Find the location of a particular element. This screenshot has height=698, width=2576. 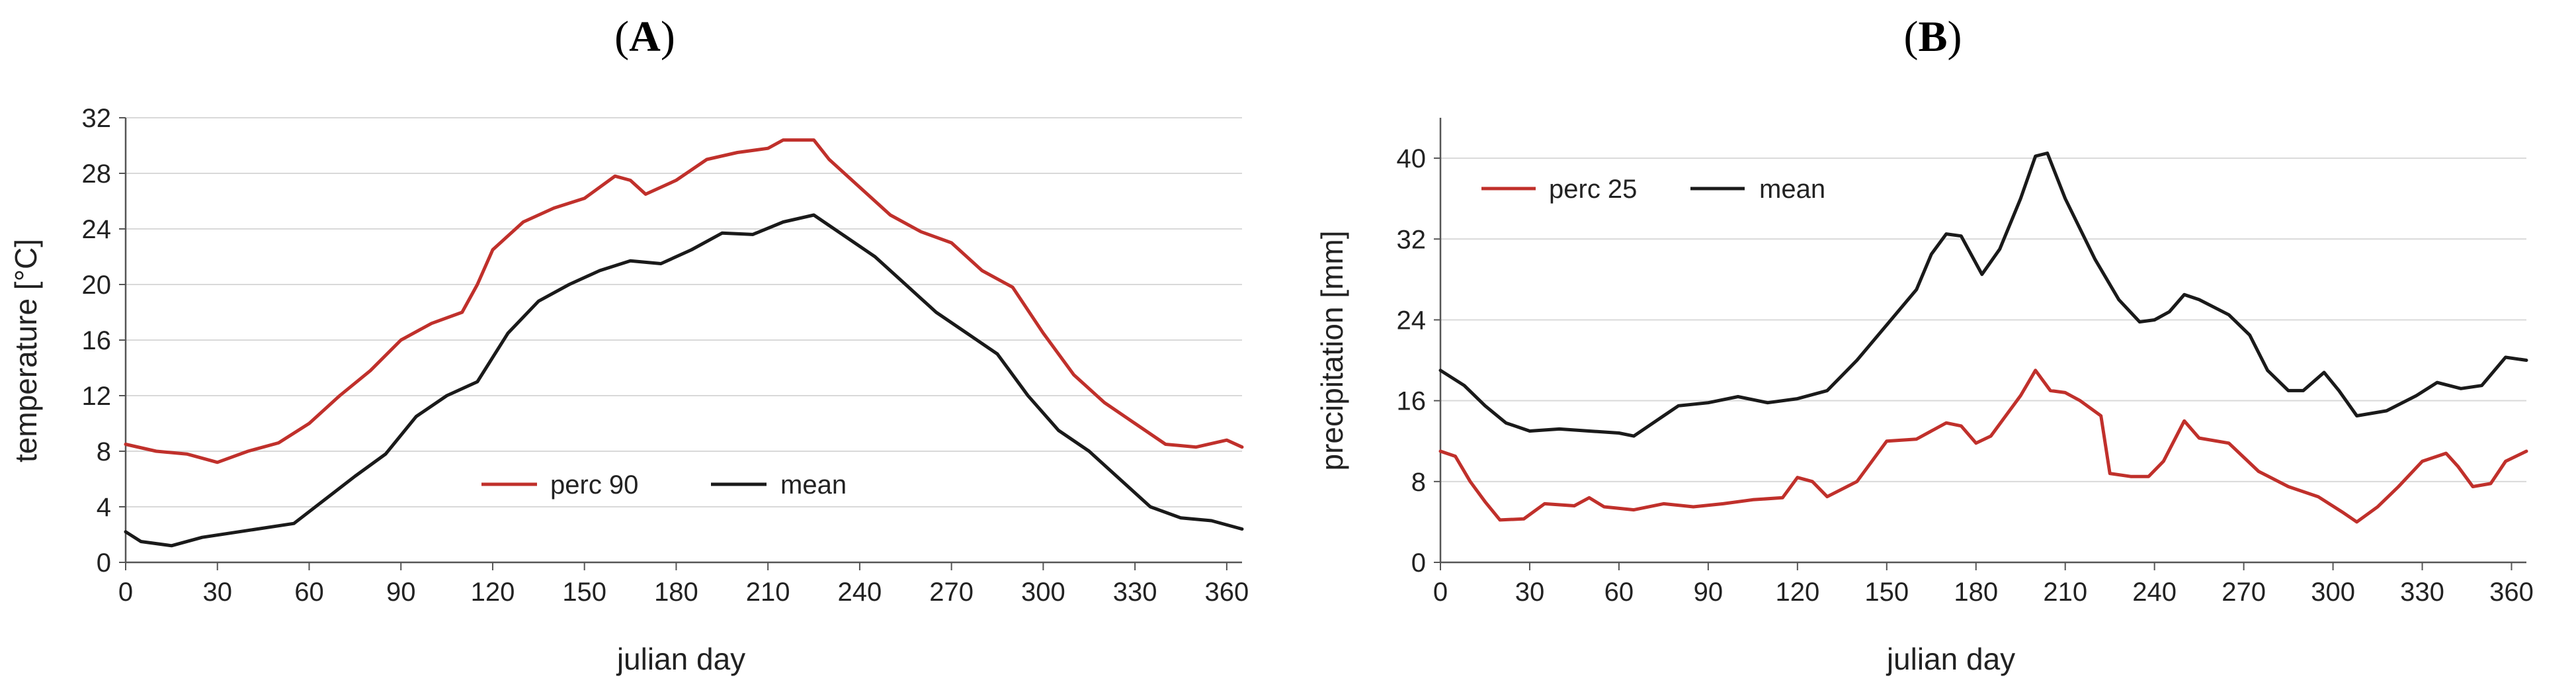

panel-a-label: (A) is located at coordinates (644, 37).